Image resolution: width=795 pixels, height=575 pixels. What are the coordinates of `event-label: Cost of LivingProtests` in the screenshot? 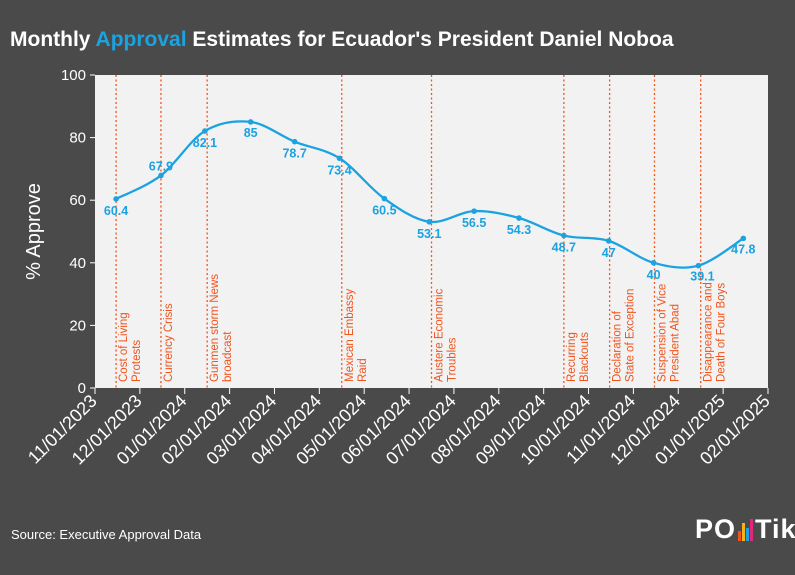 It's located at (130, 347).